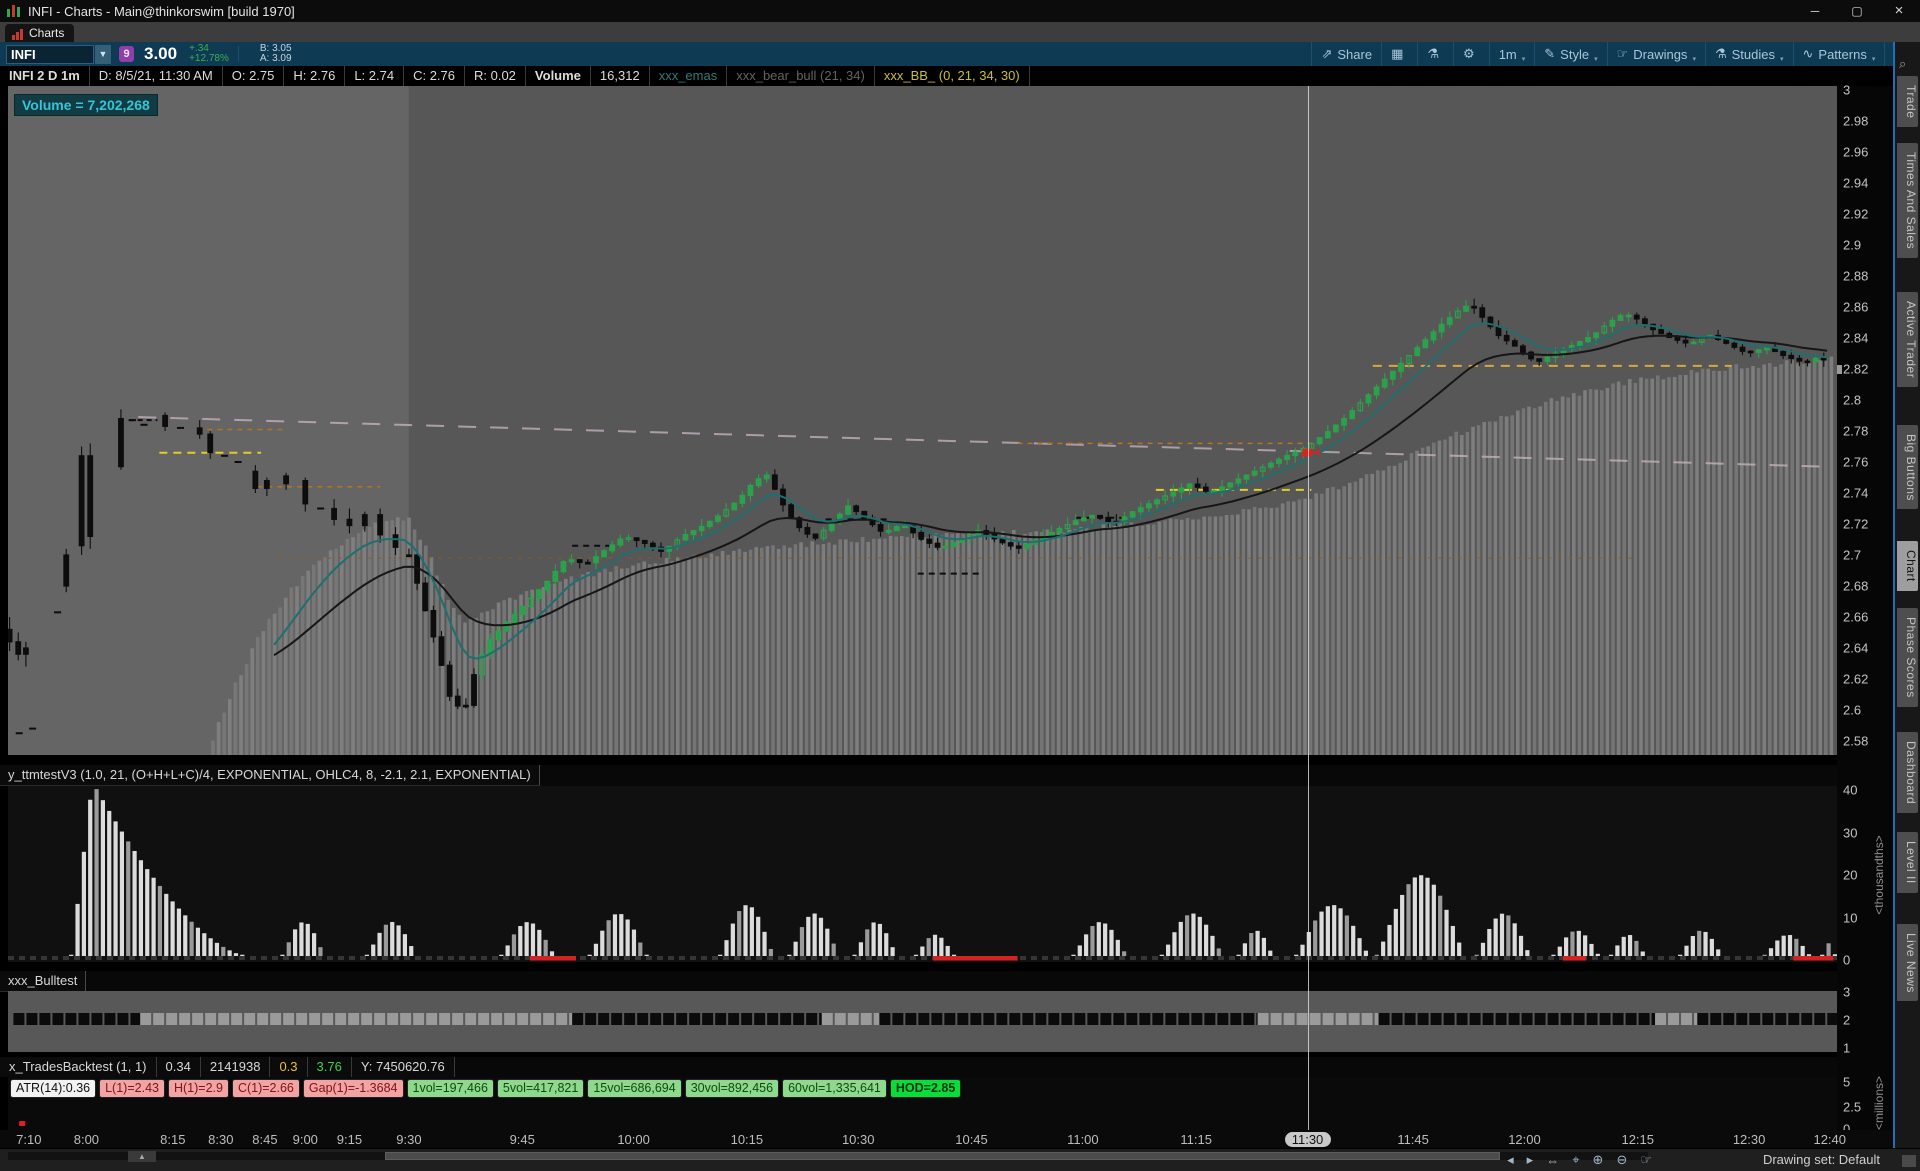 The height and width of the screenshot is (1171, 1920). What do you see at coordinates (1907, 467) in the screenshot?
I see `sidebar-tab-big-buttons: Big Buttons` at bounding box center [1907, 467].